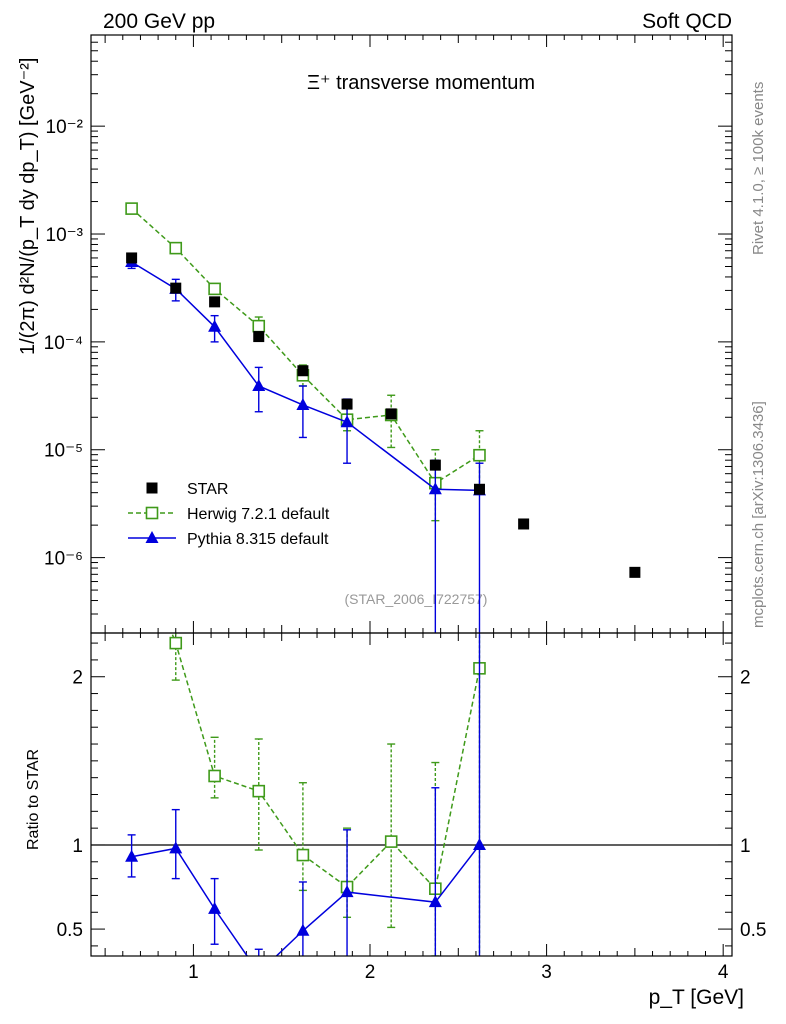 The image size is (786, 1024). I want to click on rivet-label: Rivet 4.1.0, ≥ 100k events, so click(758, 168).